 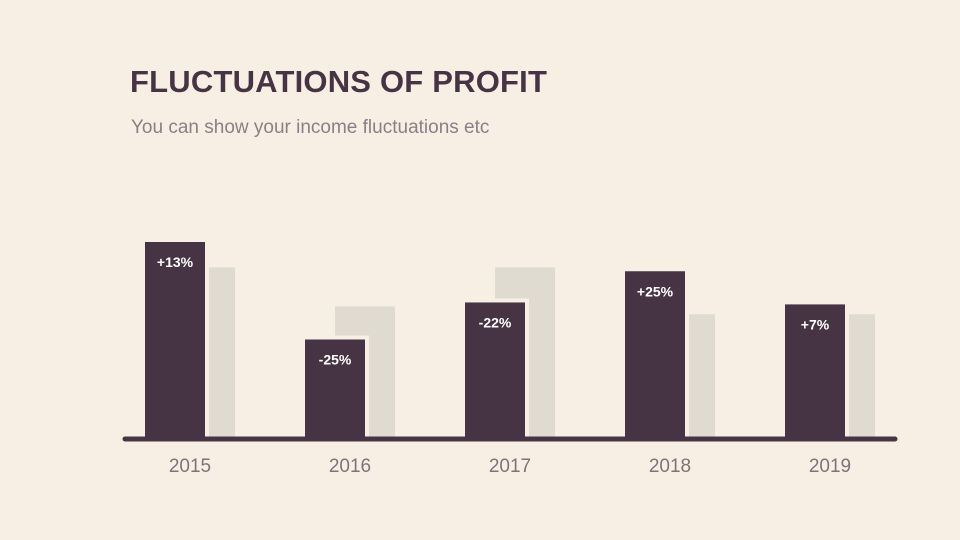 What do you see at coordinates (830, 466) in the screenshot?
I see `x-tick-label-2019: 2019` at bounding box center [830, 466].